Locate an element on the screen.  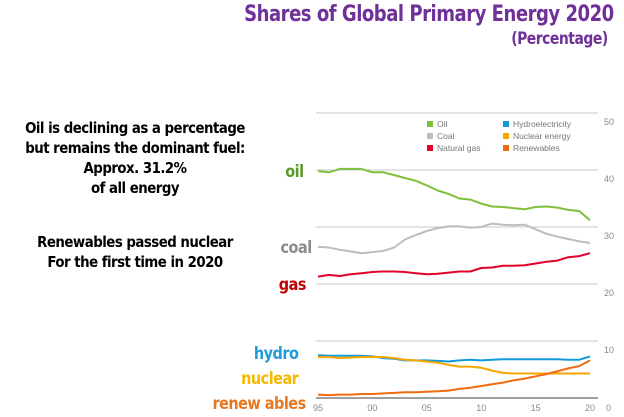
x-tick-label: 10 is located at coordinates (481, 408).